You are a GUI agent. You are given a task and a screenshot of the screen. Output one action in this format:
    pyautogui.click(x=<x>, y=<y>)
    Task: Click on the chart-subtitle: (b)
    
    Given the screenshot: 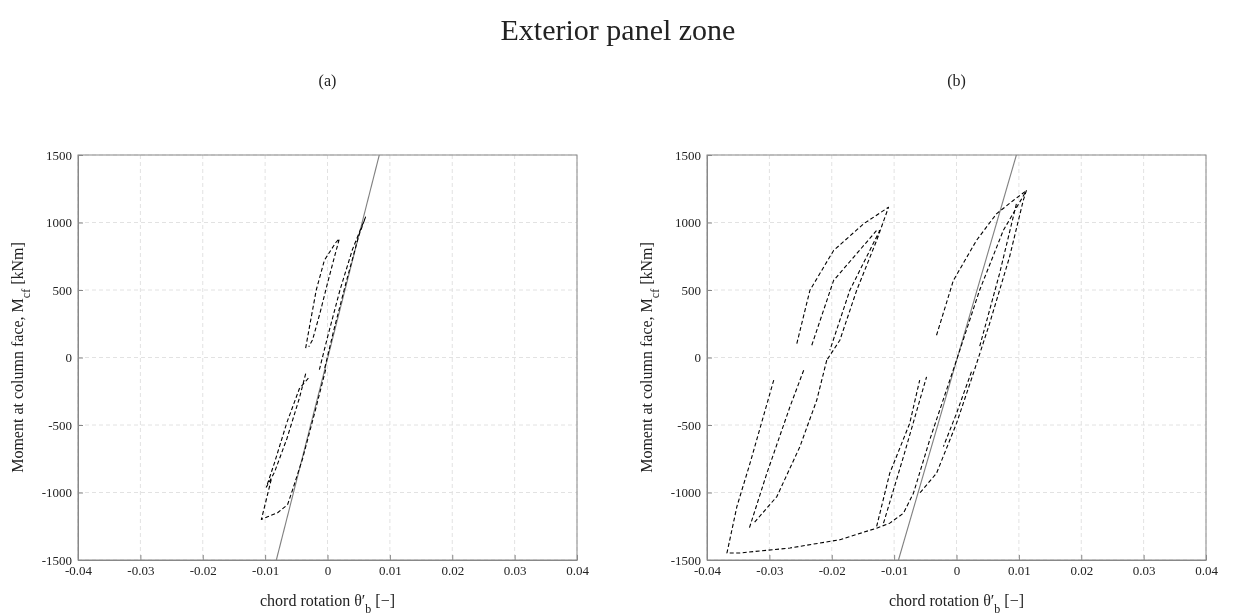 What is the action you would take?
    pyautogui.click(x=956, y=81)
    